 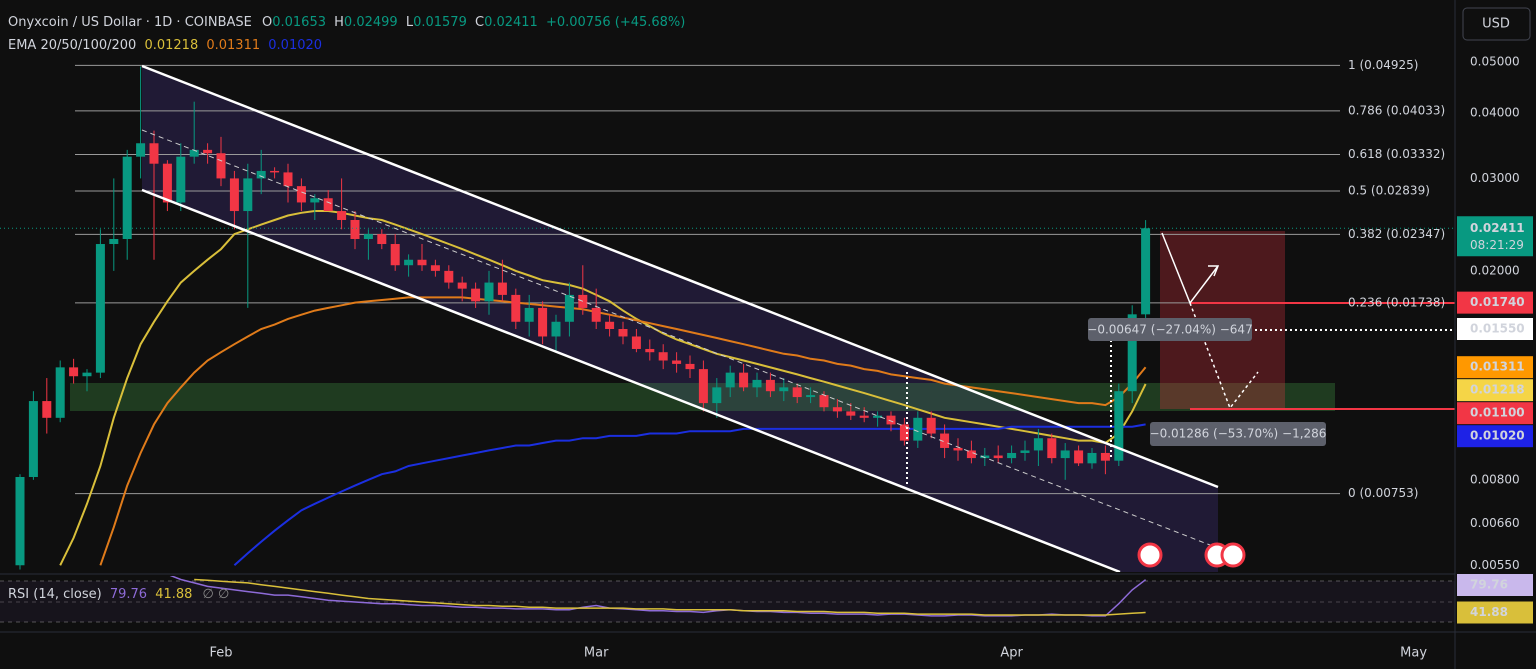 What do you see at coordinates (1383, 493) in the screenshot?
I see `fib-label: 0 (0.00753)` at bounding box center [1383, 493].